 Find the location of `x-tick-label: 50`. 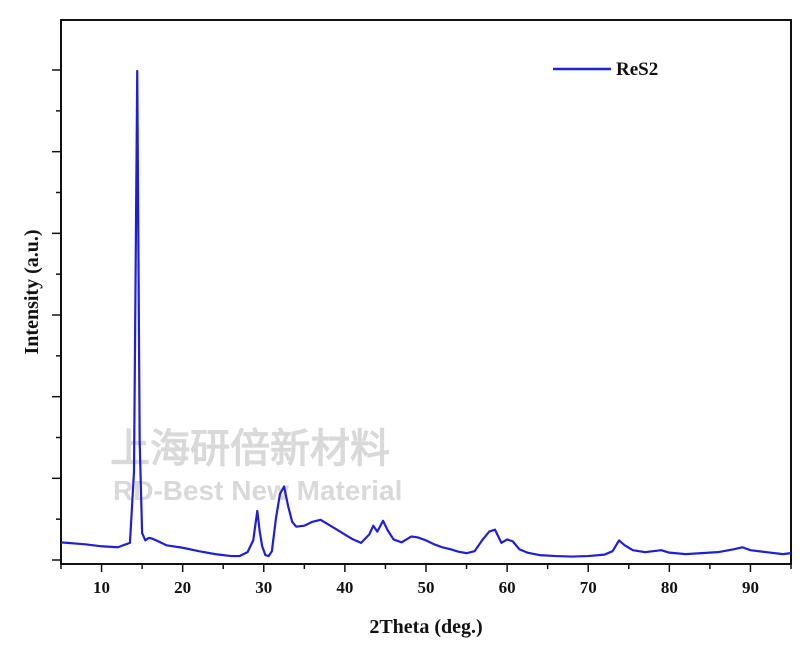

x-tick-label: 50 is located at coordinates (426, 587).